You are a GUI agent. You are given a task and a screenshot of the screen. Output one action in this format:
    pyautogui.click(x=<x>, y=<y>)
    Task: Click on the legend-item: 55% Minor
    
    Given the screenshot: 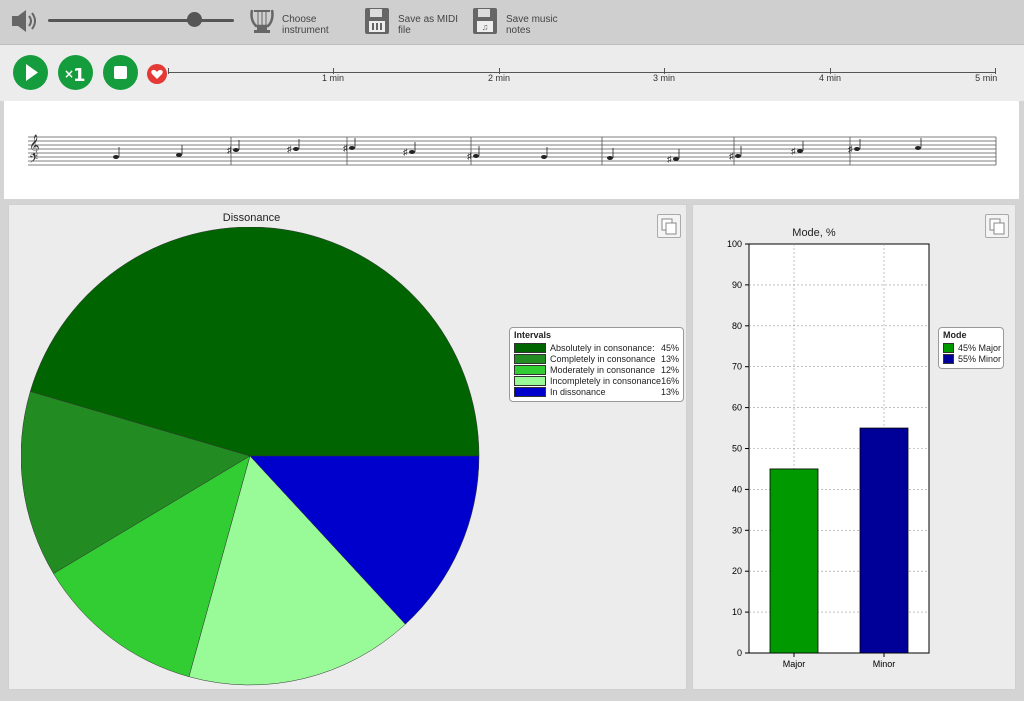 What is the action you would take?
    pyautogui.click(x=971, y=358)
    